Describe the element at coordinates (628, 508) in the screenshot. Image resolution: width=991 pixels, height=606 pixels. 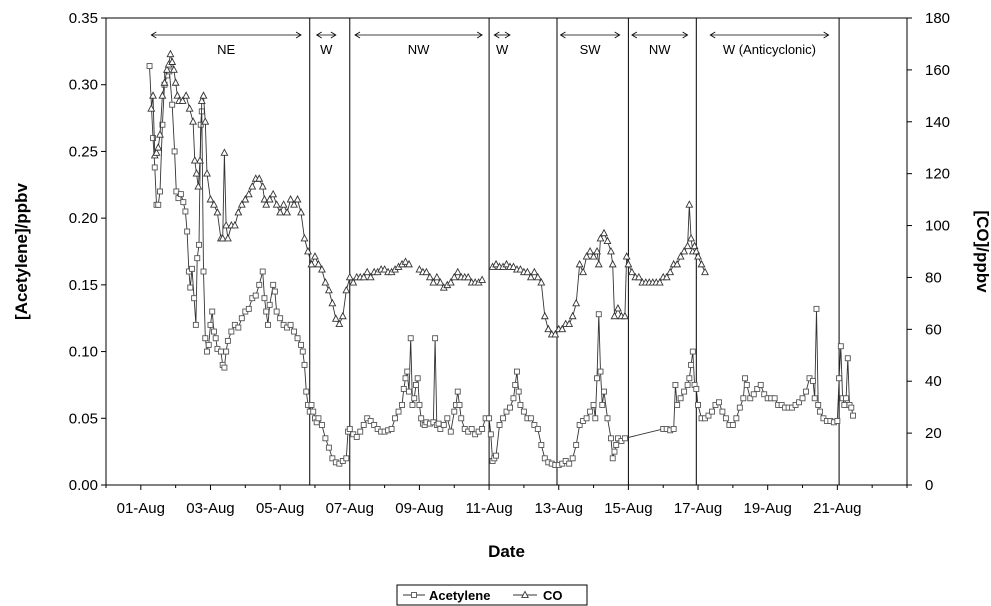
I see `x-tick-label-7: 15-Aug` at that location.